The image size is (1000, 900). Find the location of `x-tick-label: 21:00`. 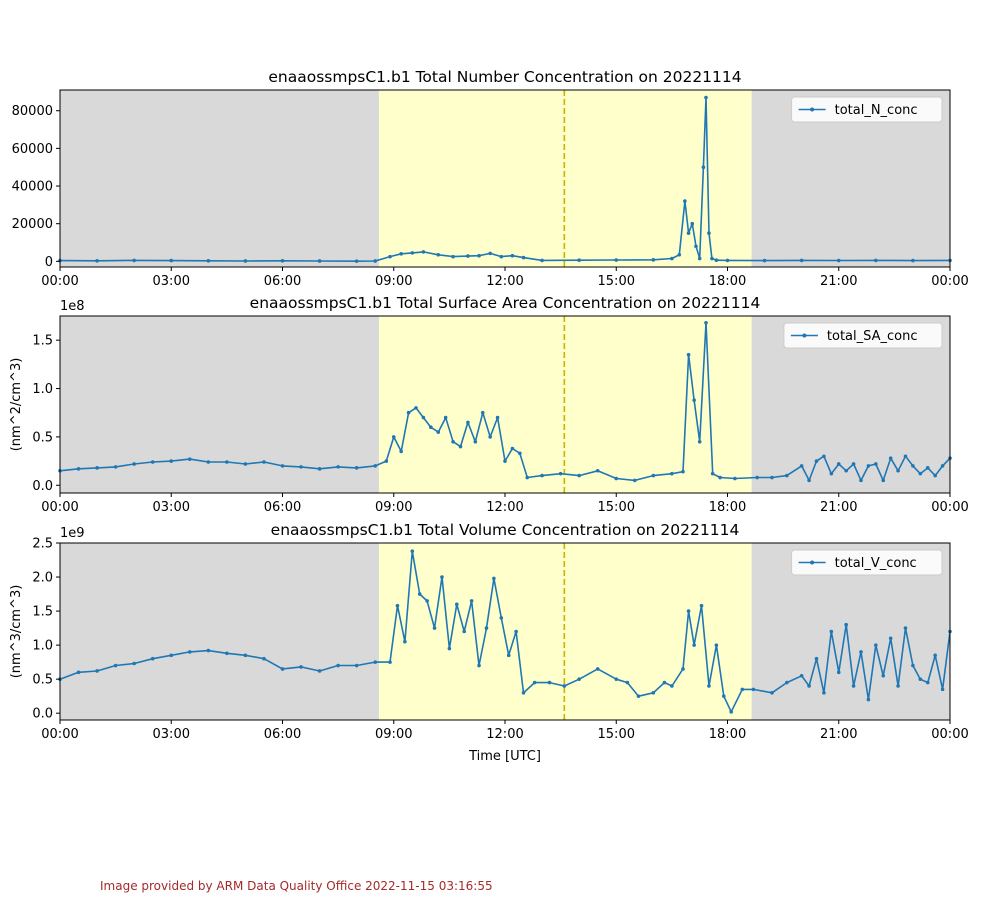

x-tick-label: 21:00 is located at coordinates (838, 281).